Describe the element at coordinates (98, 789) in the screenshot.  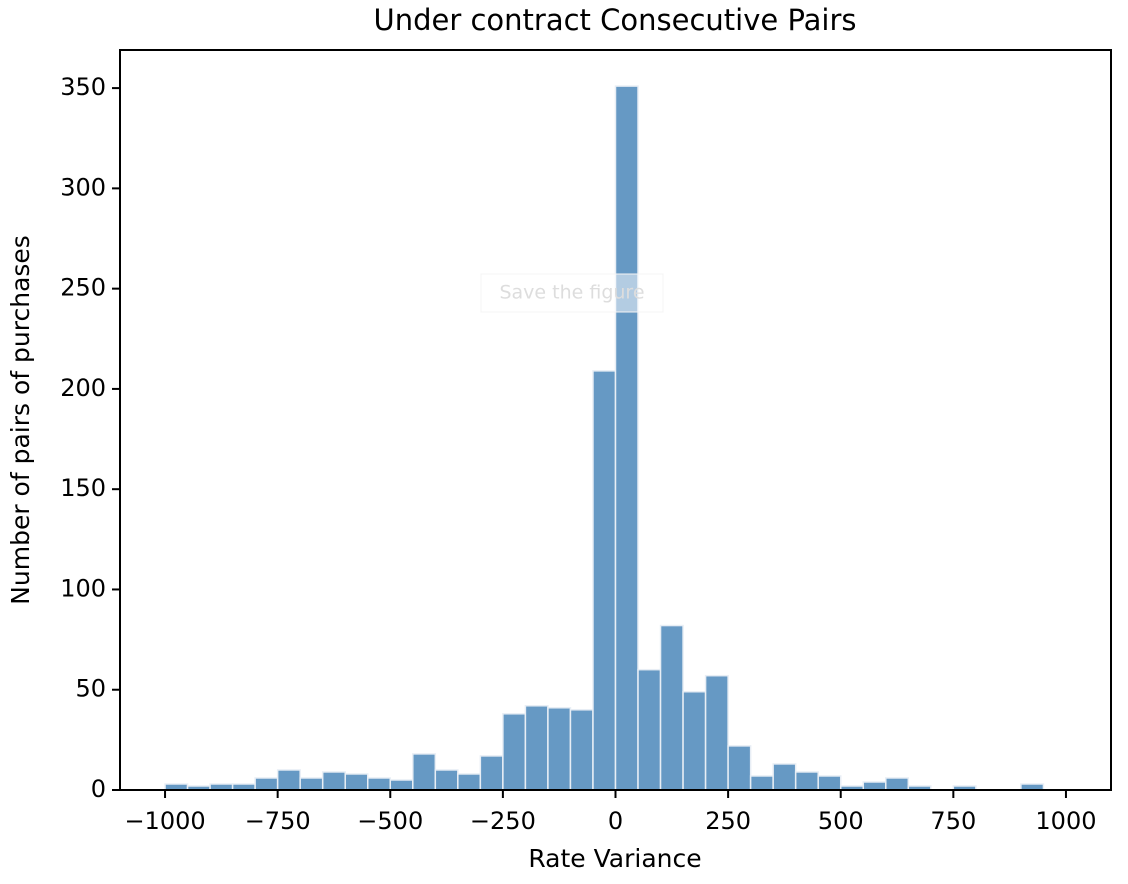
I see `y-tick-label: 0` at that location.